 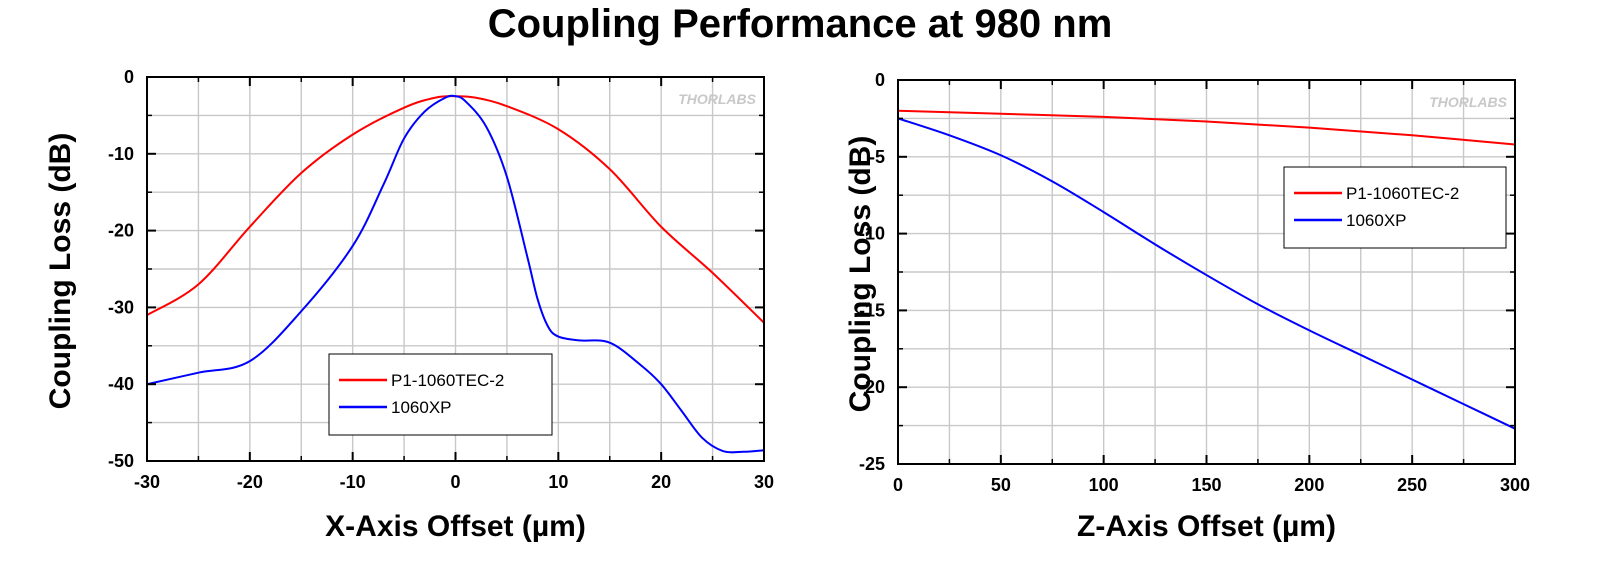 I want to click on x-tick-label: -20, so click(x=250, y=482).